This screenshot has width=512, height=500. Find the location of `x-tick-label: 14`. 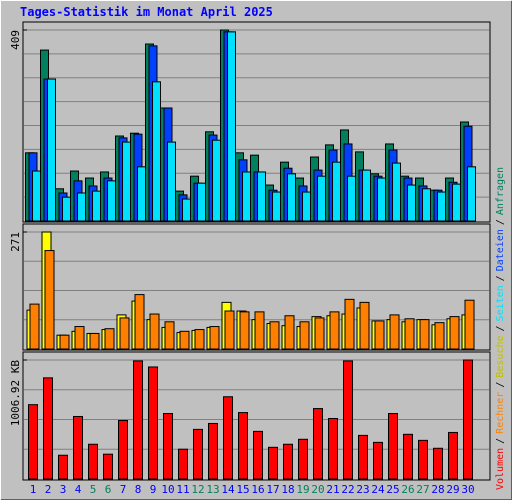

x-tick-label: 14 is located at coordinates (228, 489).